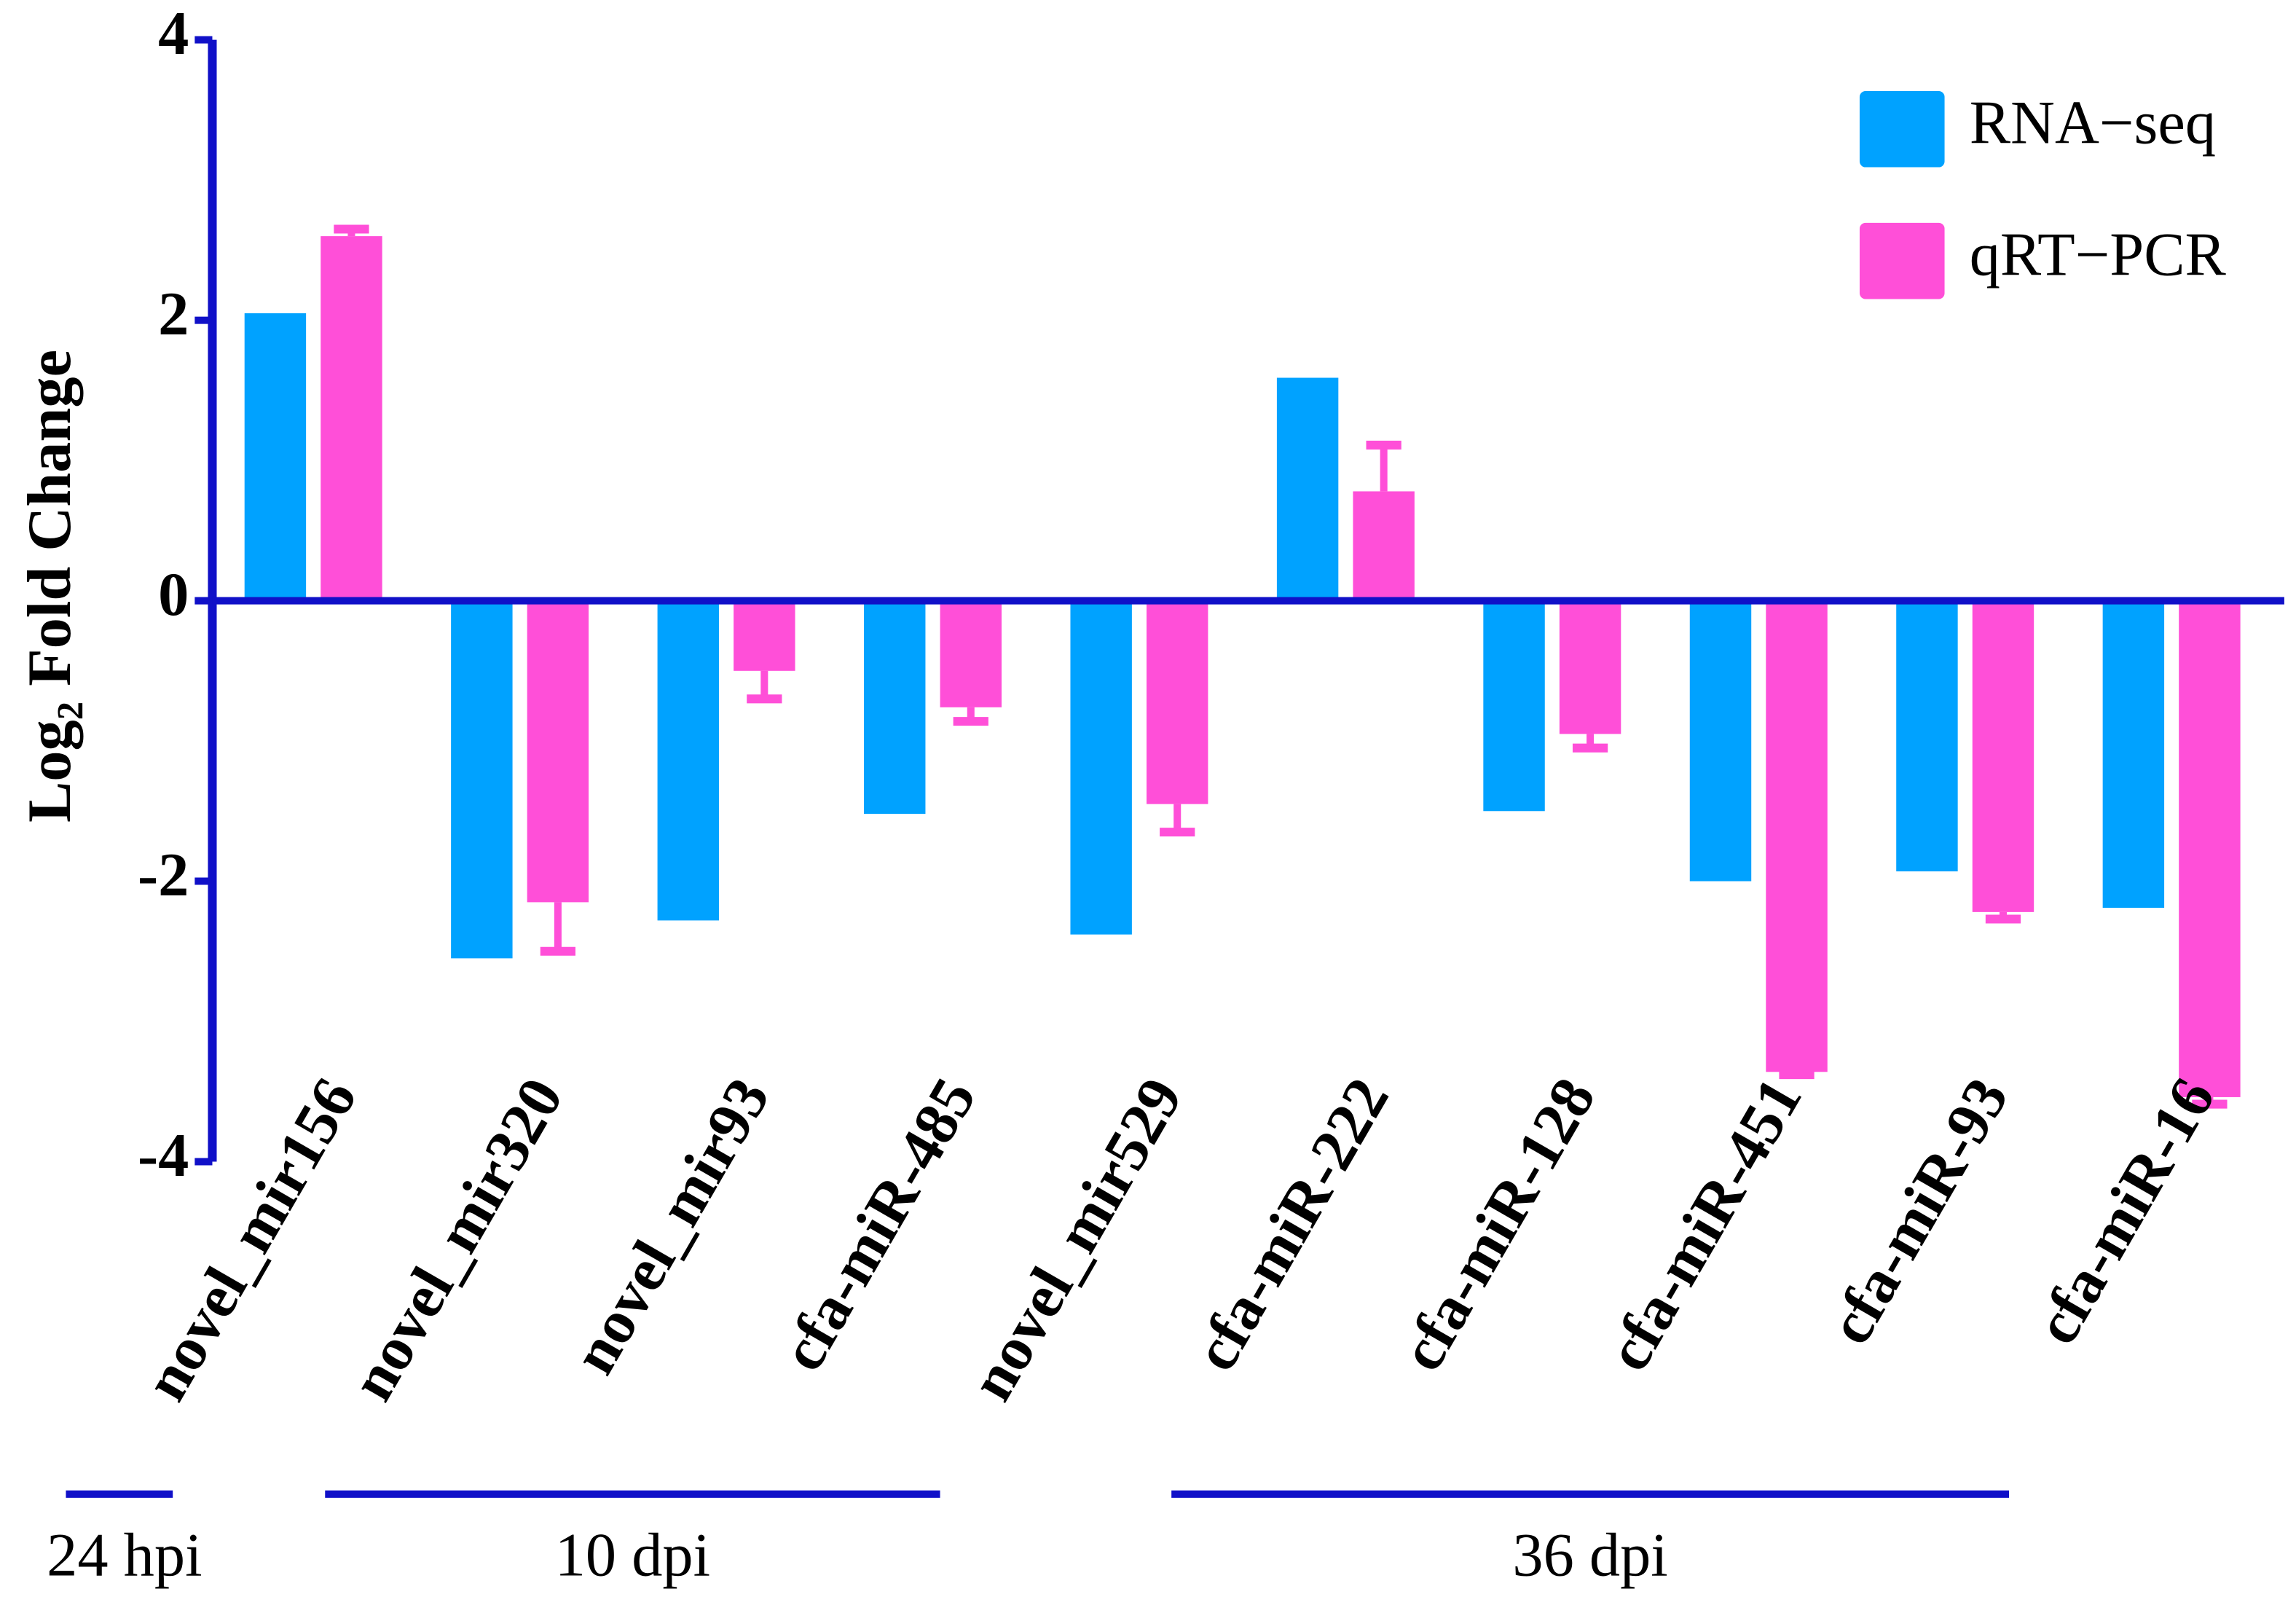 This screenshot has height=1613, width=2296. I want to click on x-tick-label: cfa-miR-16, so click(2125, 1211).